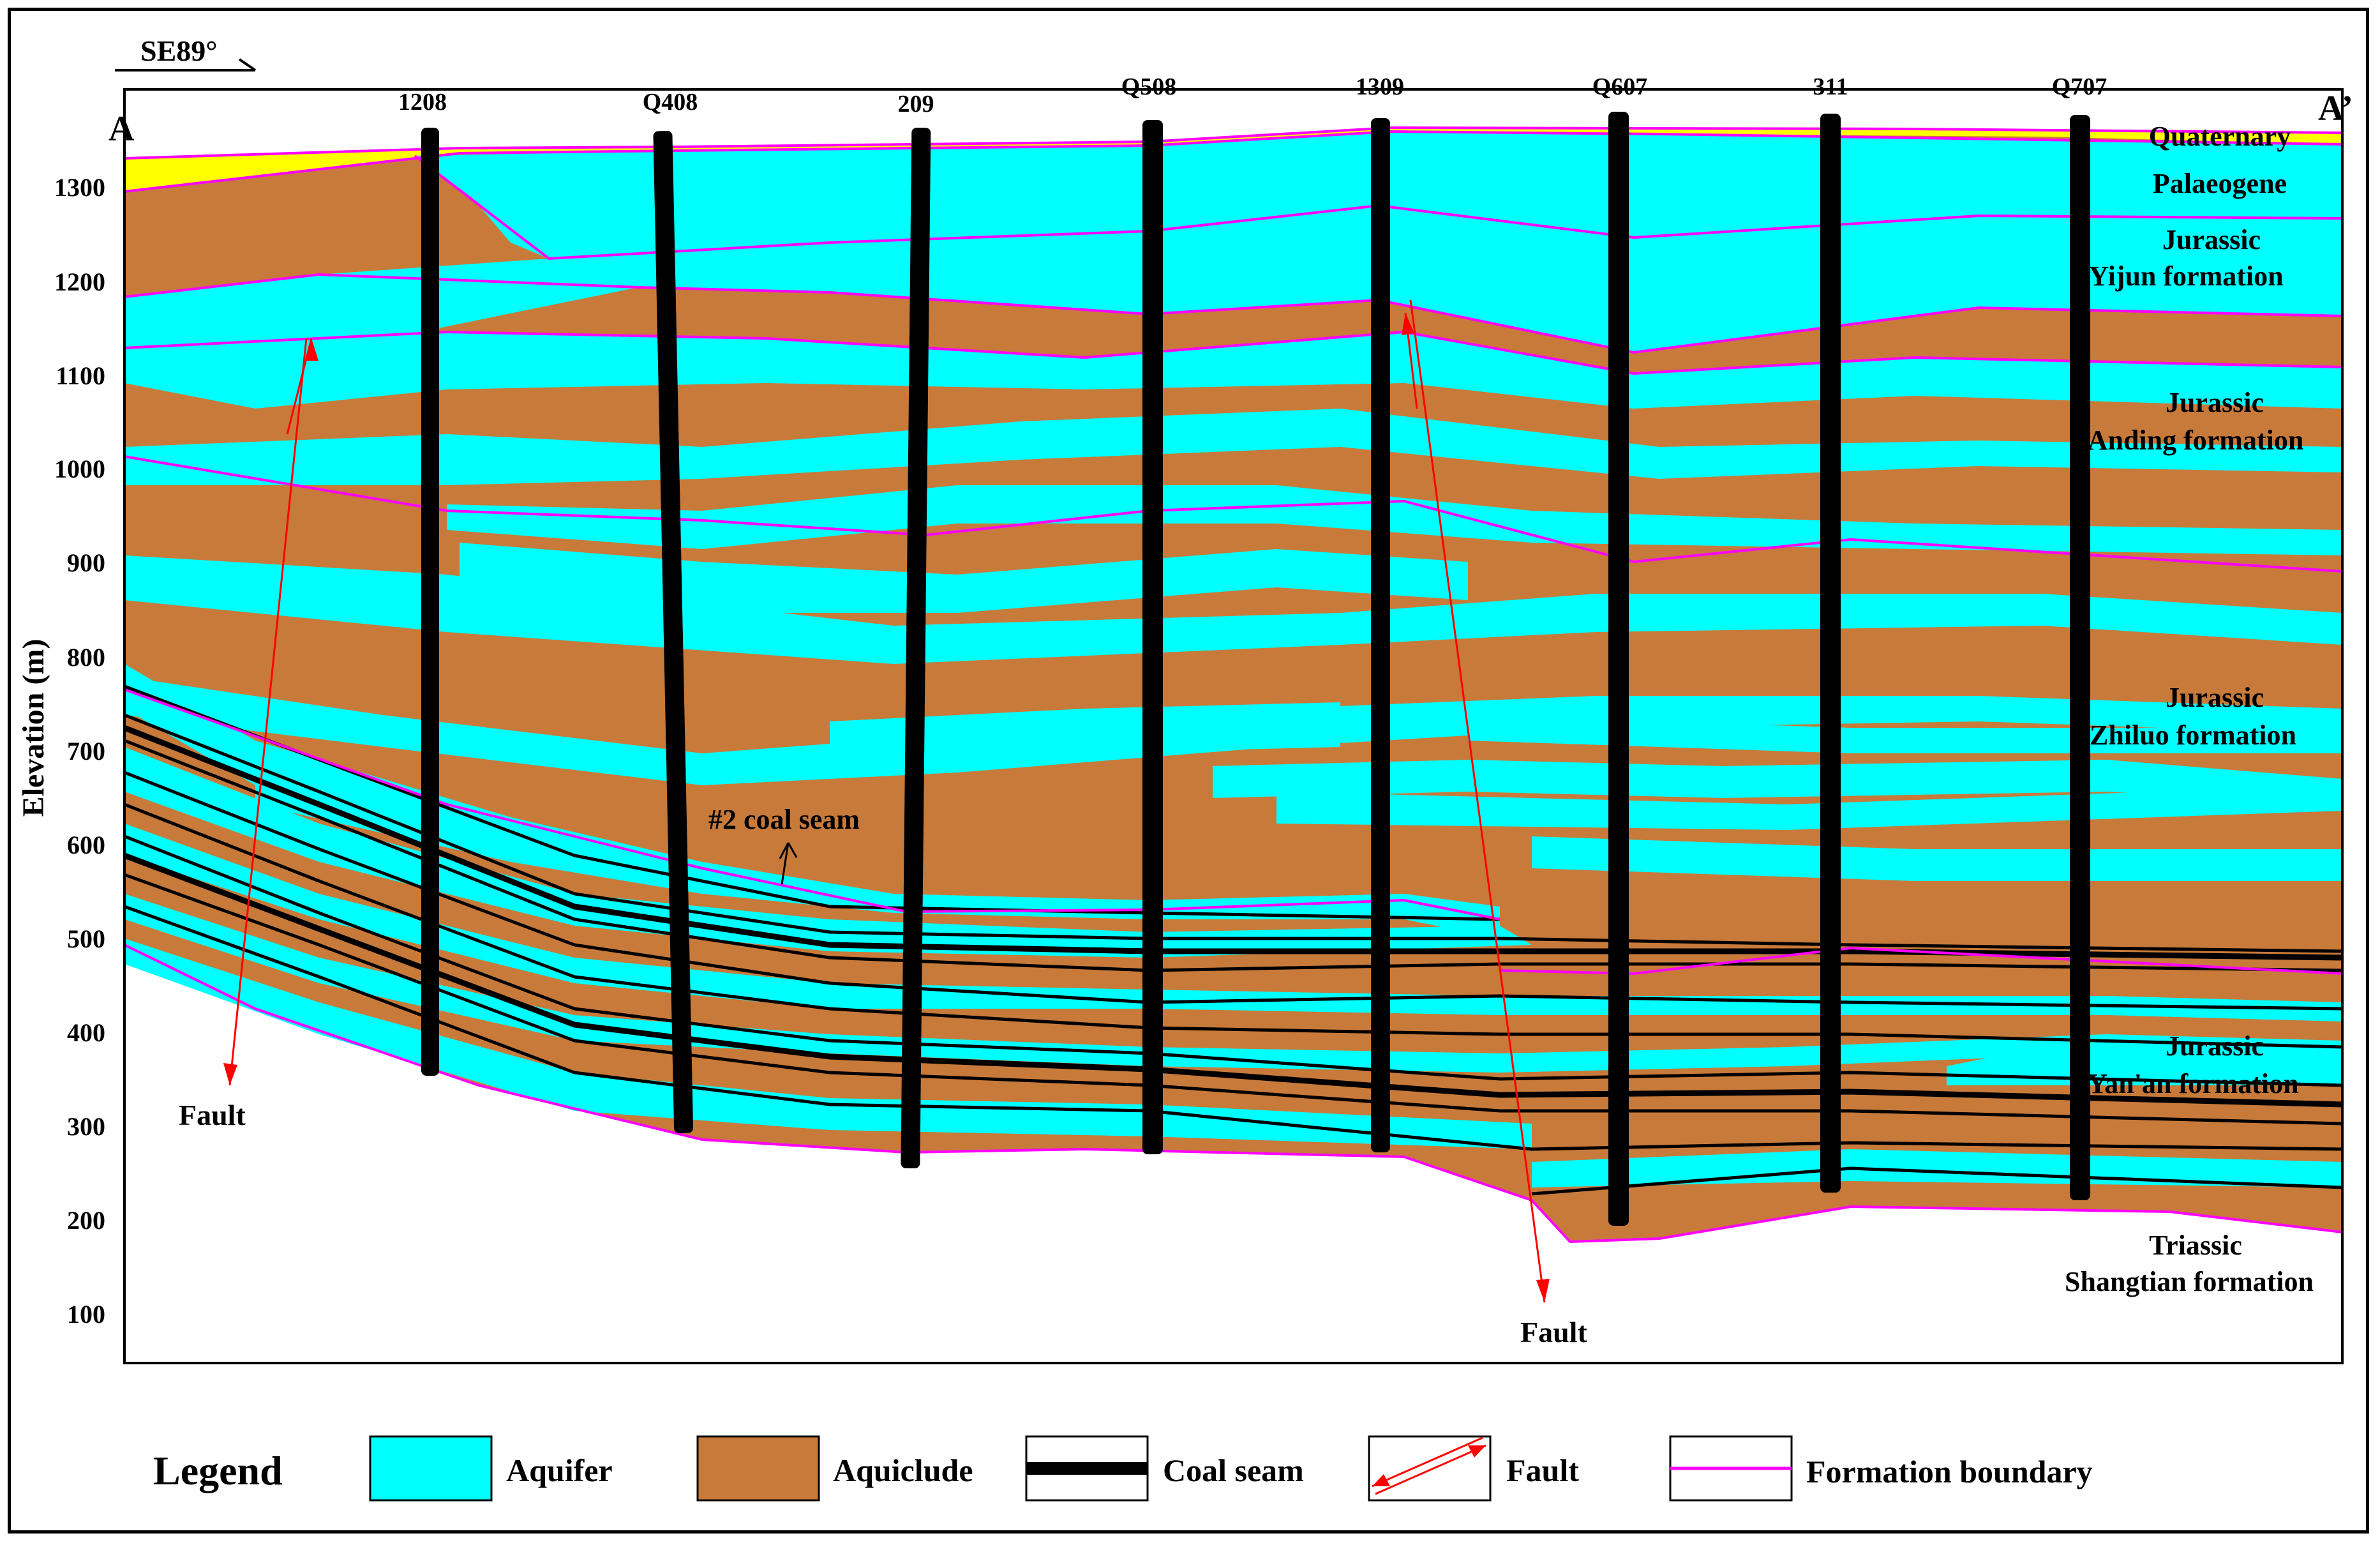 The height and width of the screenshot is (1545, 2380). What do you see at coordinates (1618, 669) in the screenshot?
I see `well-Q607` at bounding box center [1618, 669].